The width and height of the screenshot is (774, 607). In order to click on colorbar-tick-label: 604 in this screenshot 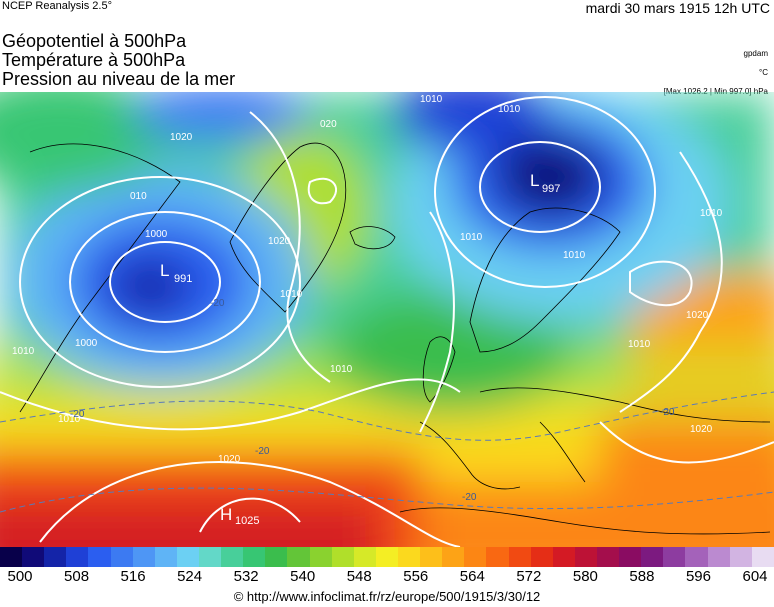, I will do `click(755, 576)`.